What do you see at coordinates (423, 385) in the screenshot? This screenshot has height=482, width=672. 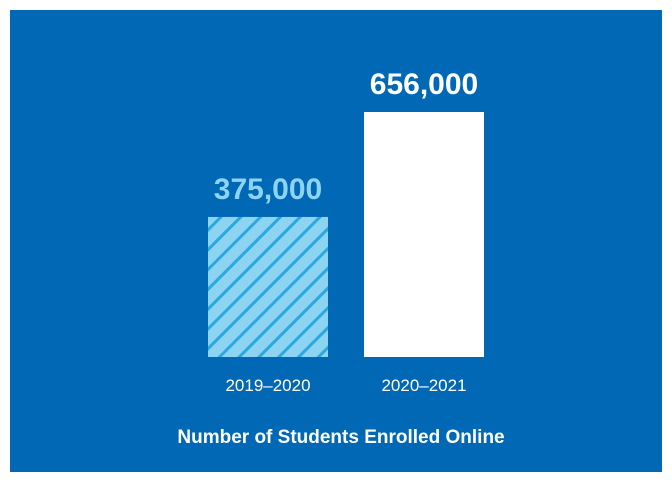 I see `category-label-2020–2021: 2020–2021` at bounding box center [423, 385].